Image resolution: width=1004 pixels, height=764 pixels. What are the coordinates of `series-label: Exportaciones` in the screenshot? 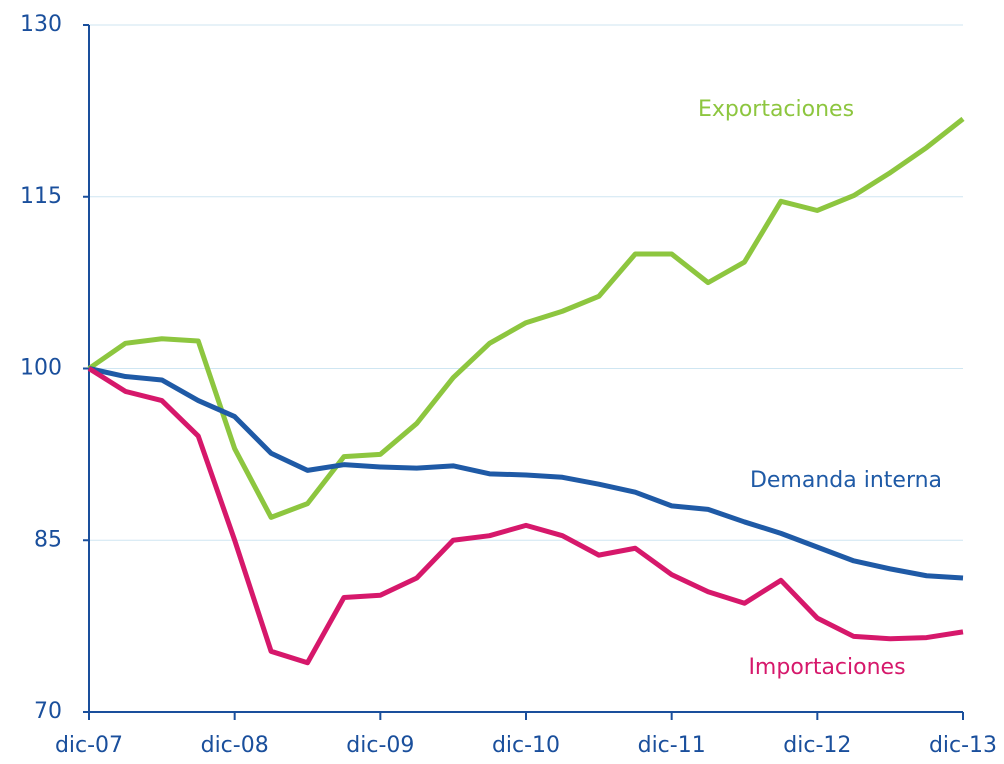 It's located at (776, 109).